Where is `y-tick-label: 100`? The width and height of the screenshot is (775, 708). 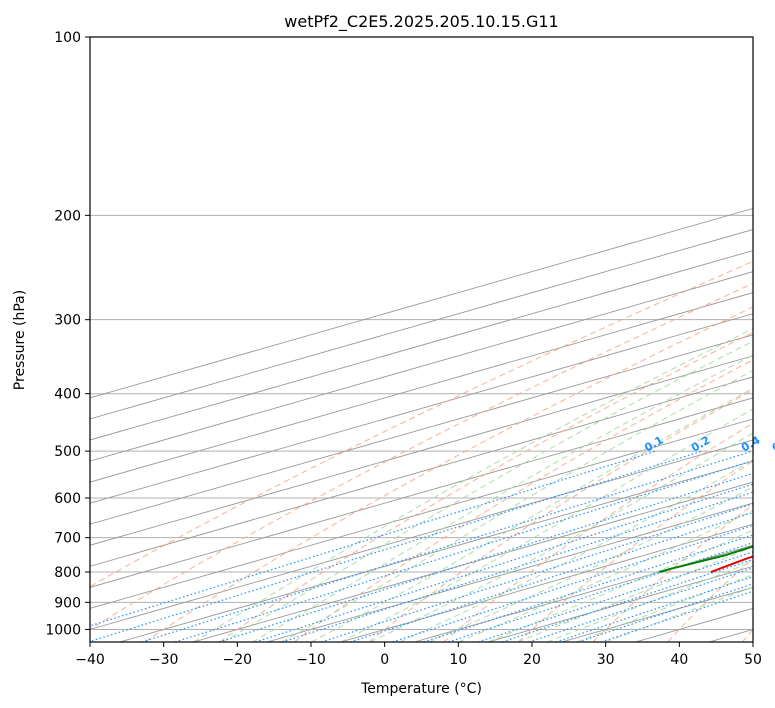
y-tick-label: 100 is located at coordinates (67, 38).